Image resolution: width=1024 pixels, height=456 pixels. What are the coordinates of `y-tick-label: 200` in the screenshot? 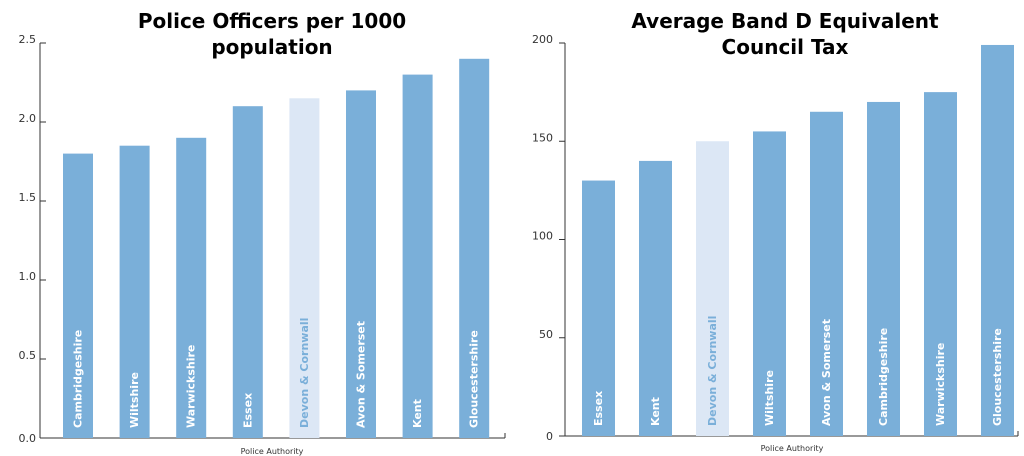 It's located at (542, 39).